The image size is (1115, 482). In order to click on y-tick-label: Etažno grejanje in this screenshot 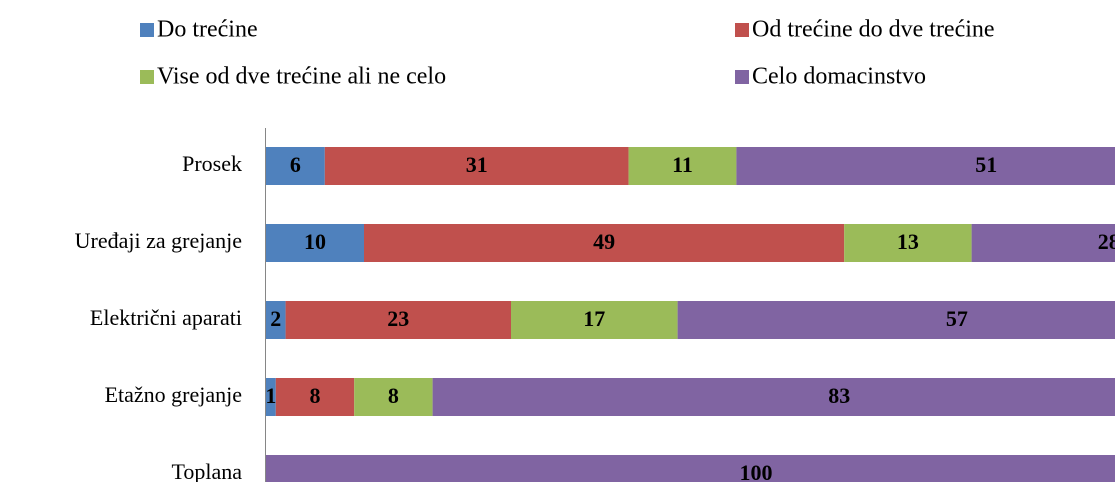, I will do `click(173, 394)`.